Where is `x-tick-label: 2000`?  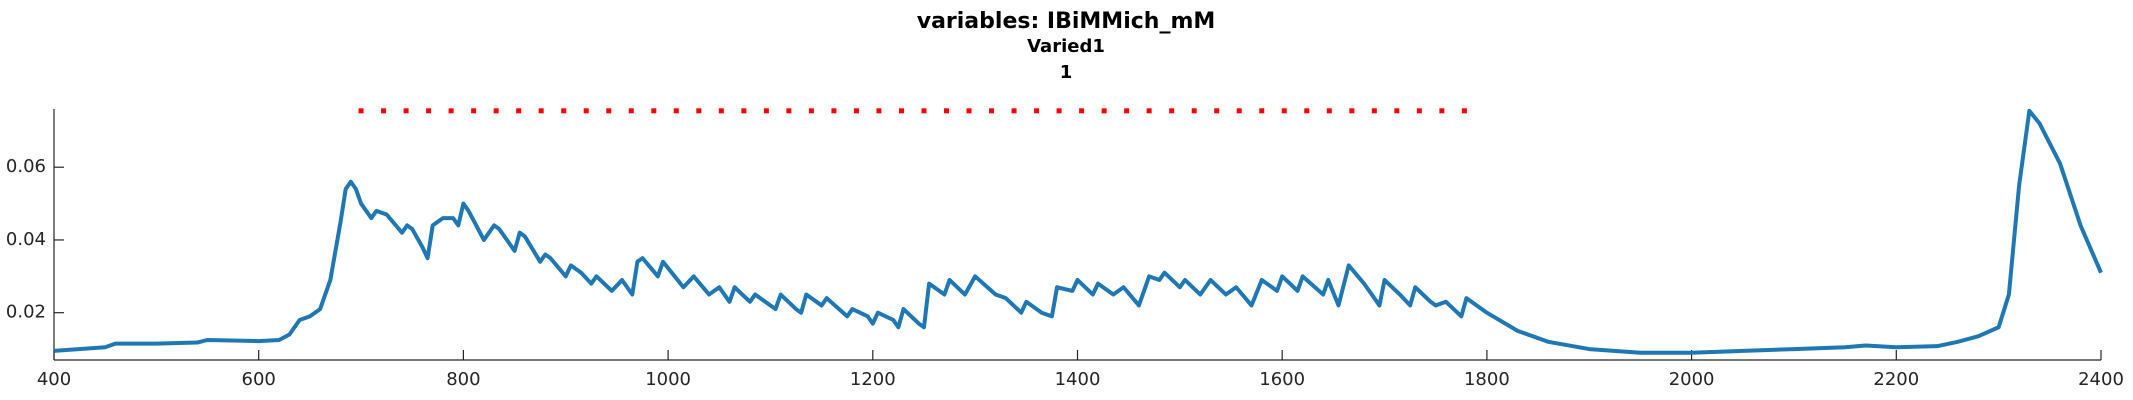
x-tick-label: 2000 is located at coordinates (1692, 379).